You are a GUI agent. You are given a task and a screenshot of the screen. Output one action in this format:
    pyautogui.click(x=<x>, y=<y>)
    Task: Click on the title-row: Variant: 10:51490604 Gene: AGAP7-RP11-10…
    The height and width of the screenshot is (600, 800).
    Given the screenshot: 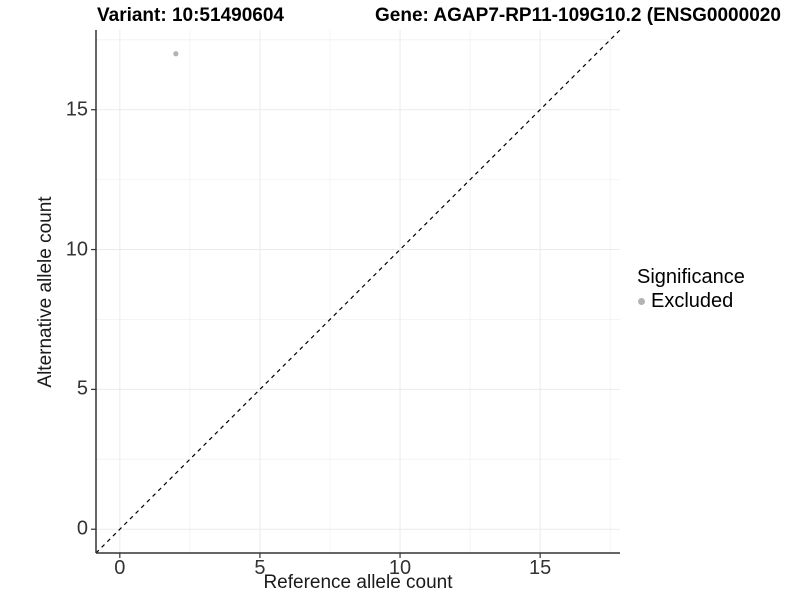 What is the action you would take?
    pyautogui.click(x=400, y=14)
    